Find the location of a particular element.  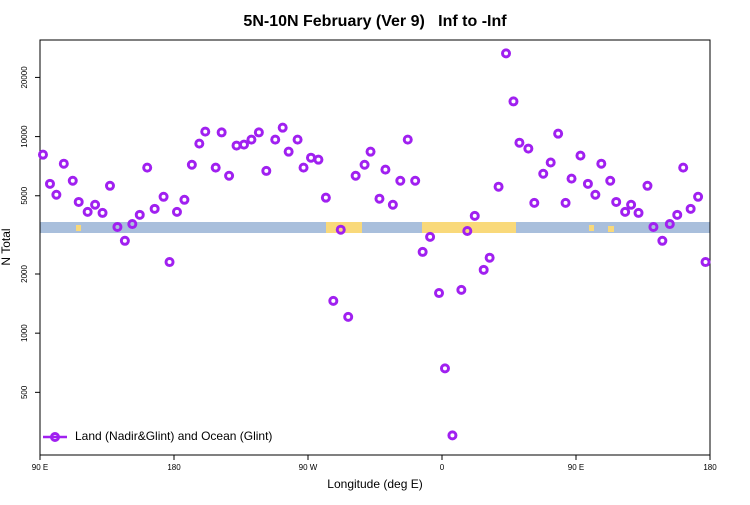

y-tick-label: 500 is located at coordinates (24, 392).